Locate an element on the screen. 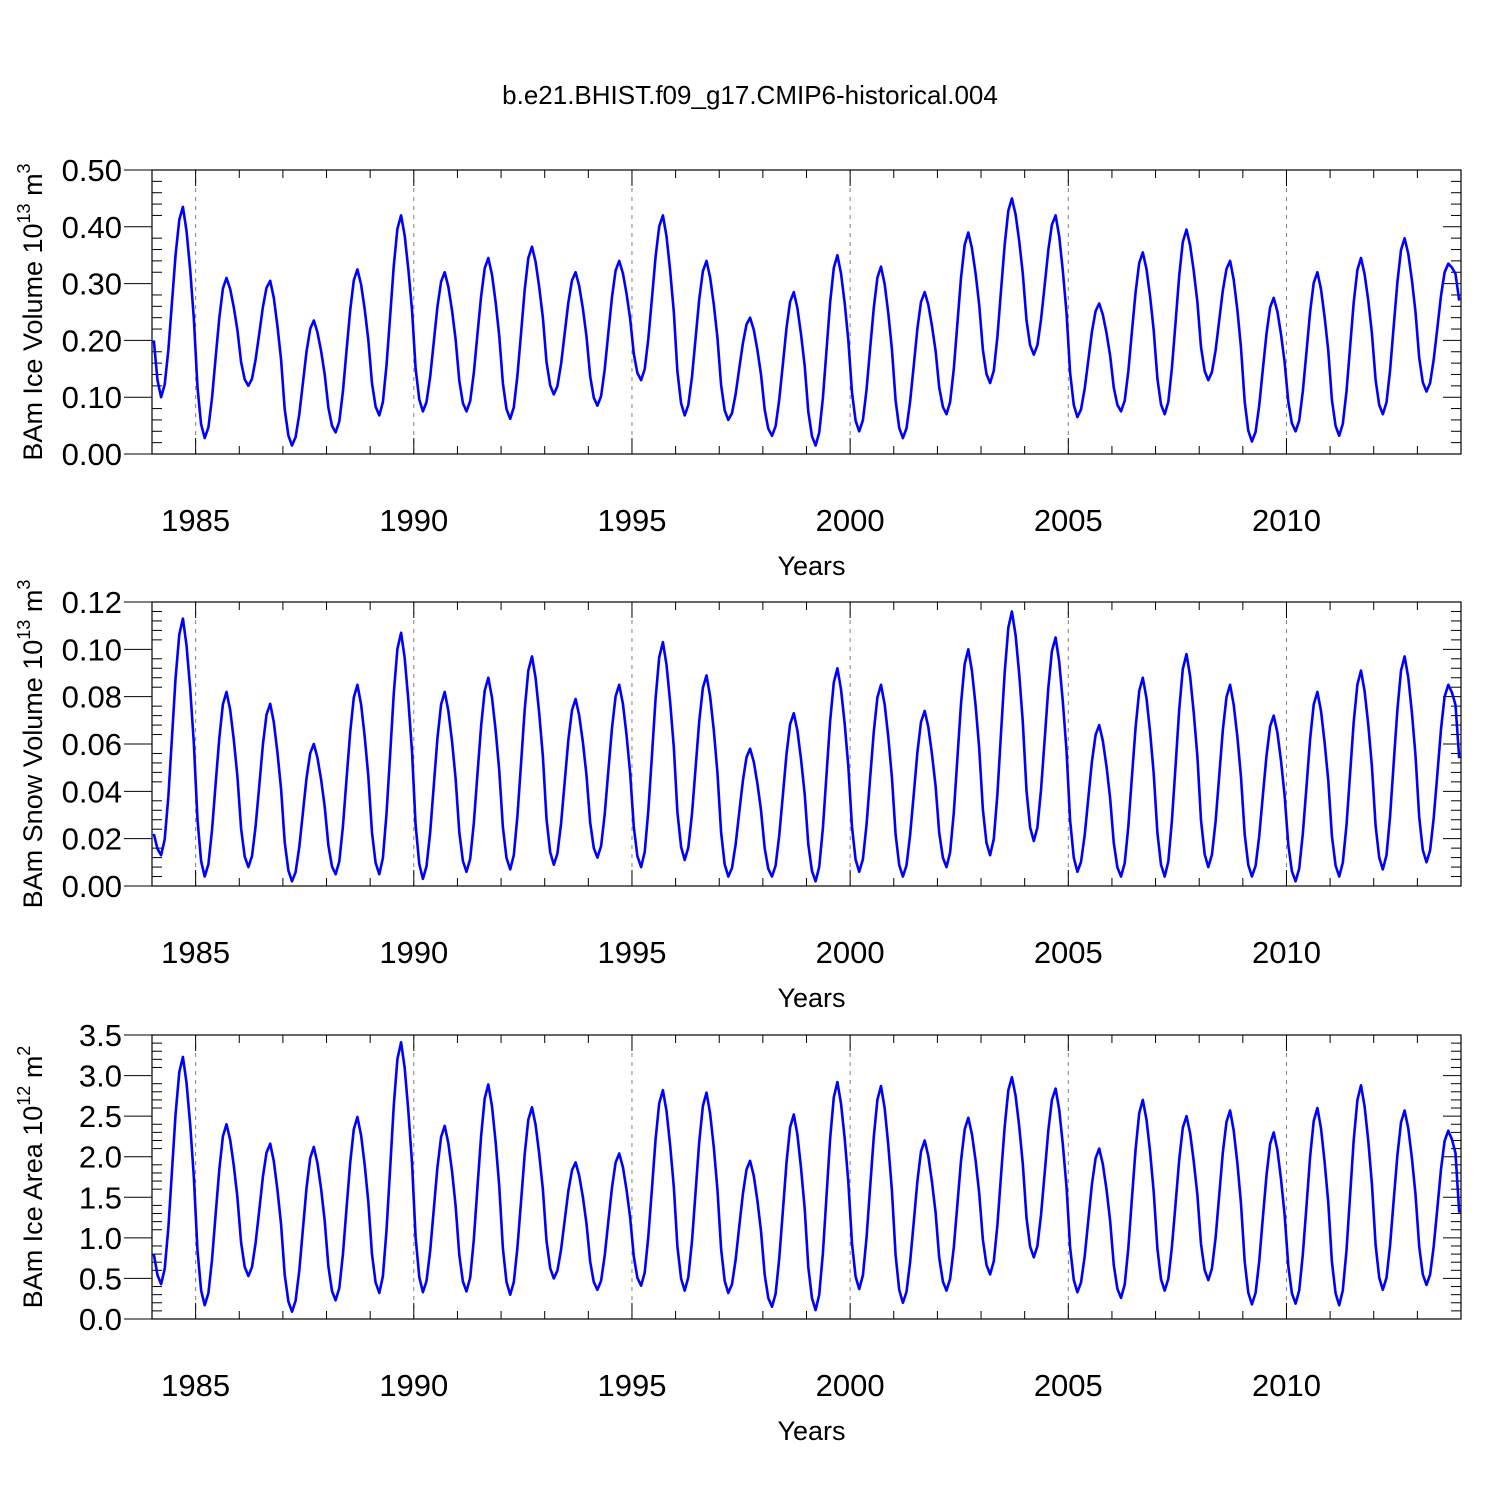 The image size is (1500, 1500). y-tick-label: 3.5 is located at coordinates (100, 1035).